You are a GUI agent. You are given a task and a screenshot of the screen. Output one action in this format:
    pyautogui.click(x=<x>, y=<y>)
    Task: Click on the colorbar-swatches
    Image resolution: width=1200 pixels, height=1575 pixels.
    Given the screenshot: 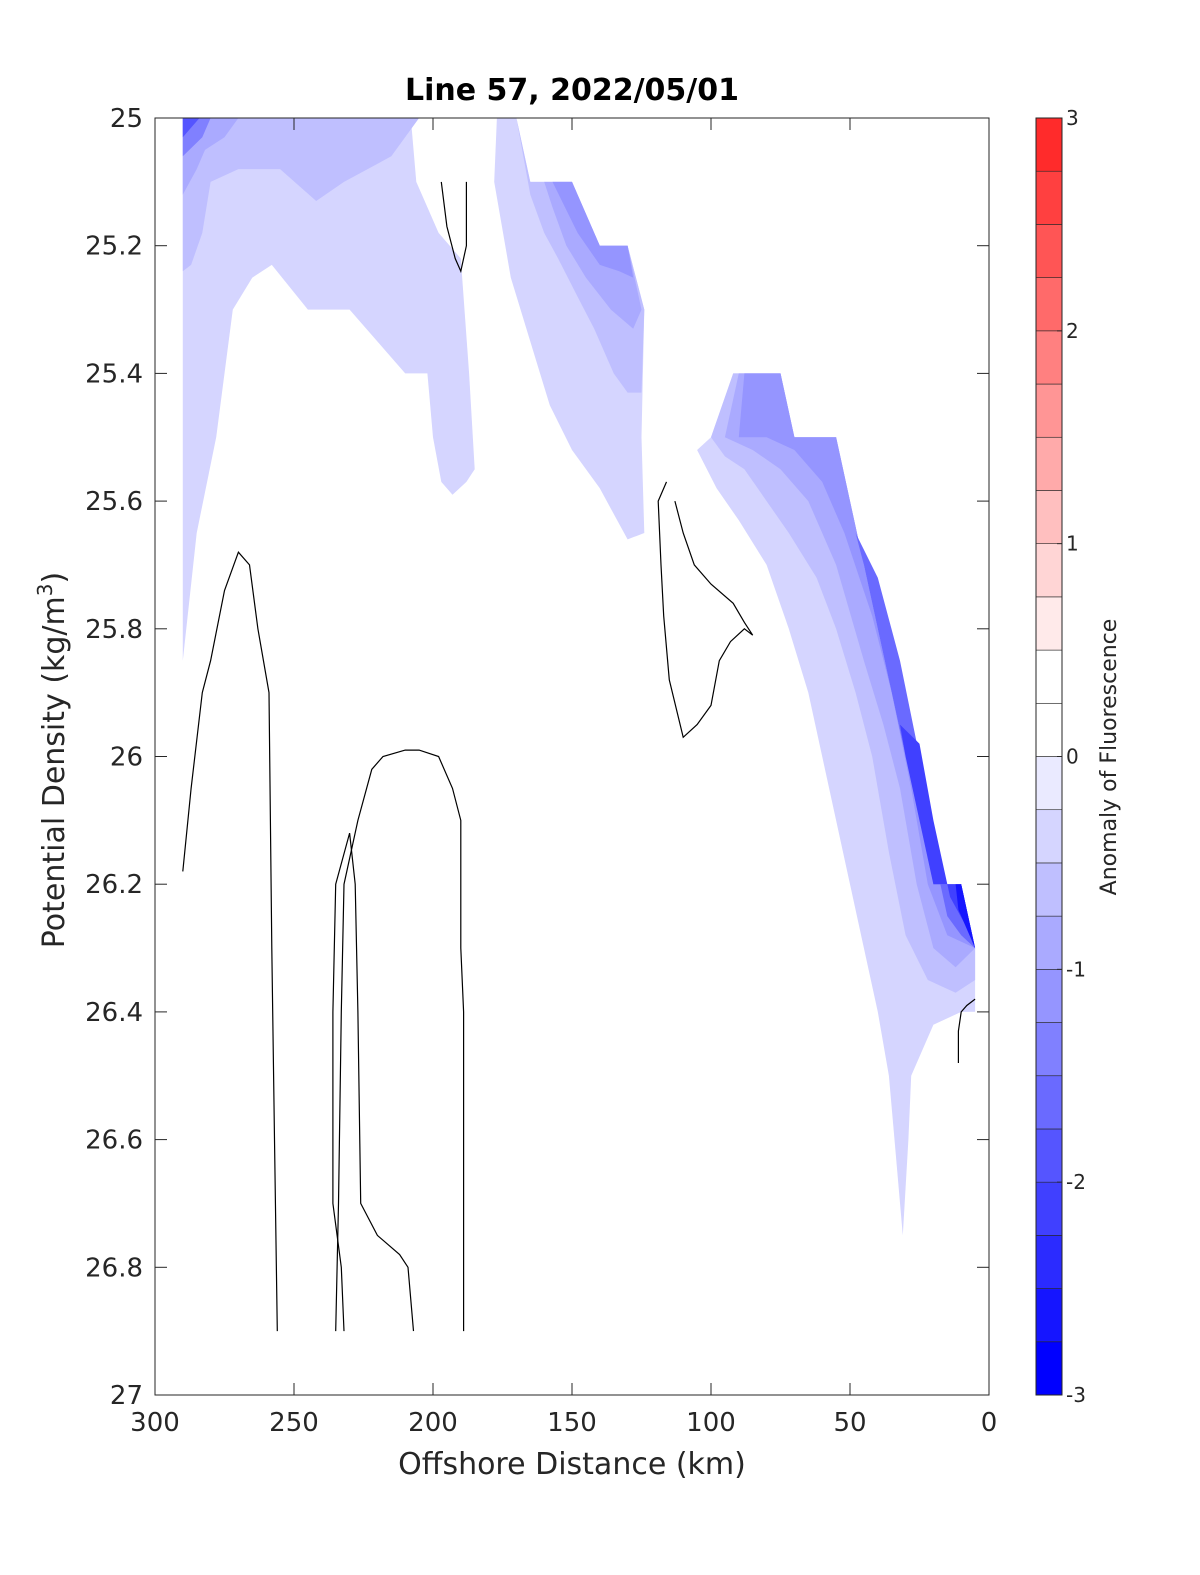 What is the action you would take?
    pyautogui.click(x=1049, y=756)
    